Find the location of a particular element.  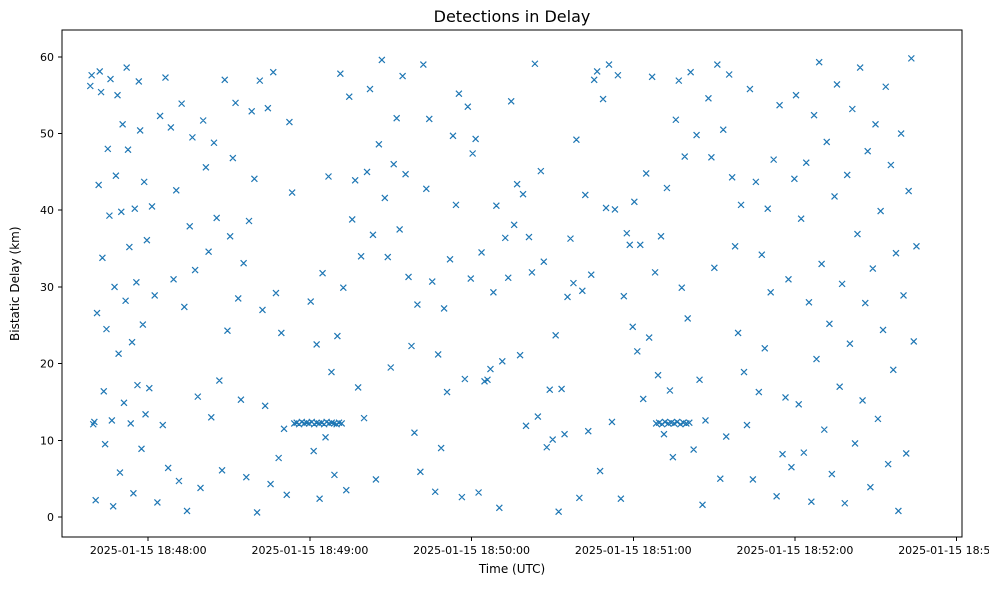

y-axis-label: Bistatic Delay (km) is located at coordinates (15, 283).